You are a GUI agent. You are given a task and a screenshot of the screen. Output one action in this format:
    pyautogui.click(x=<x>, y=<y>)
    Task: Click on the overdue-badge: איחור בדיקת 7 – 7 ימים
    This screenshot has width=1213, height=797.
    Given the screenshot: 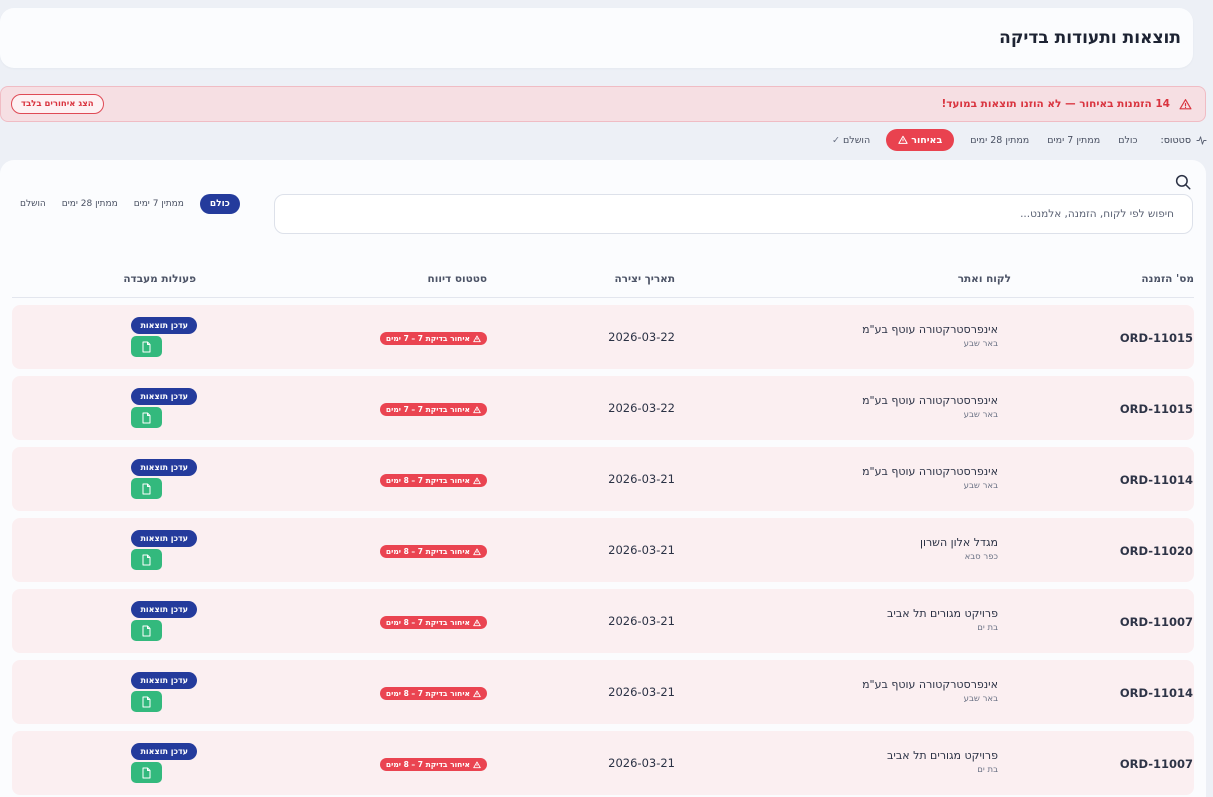 What is the action you would take?
    pyautogui.click(x=433, y=409)
    